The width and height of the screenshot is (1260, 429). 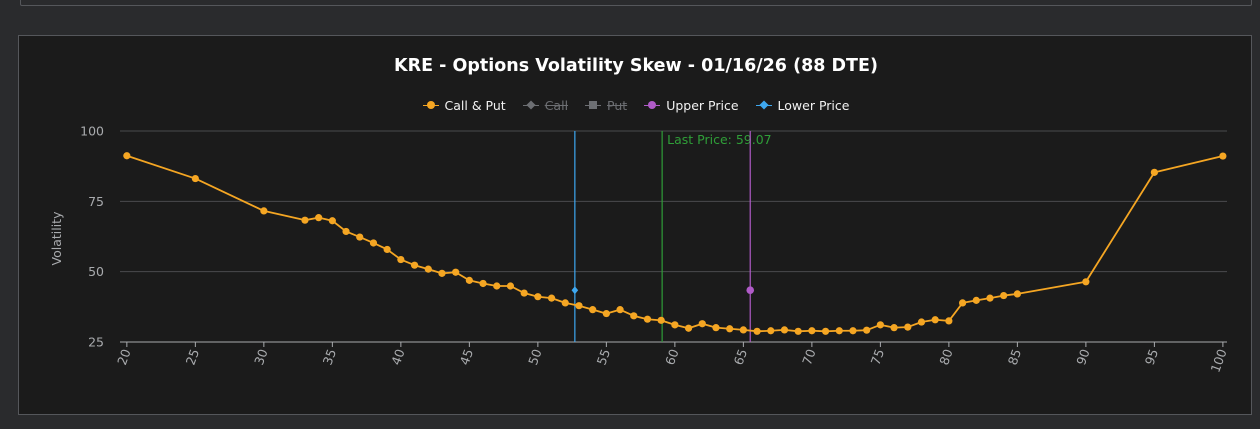 What do you see at coordinates (575, 290) in the screenshot?
I see `data-point-lower-price` at bounding box center [575, 290].